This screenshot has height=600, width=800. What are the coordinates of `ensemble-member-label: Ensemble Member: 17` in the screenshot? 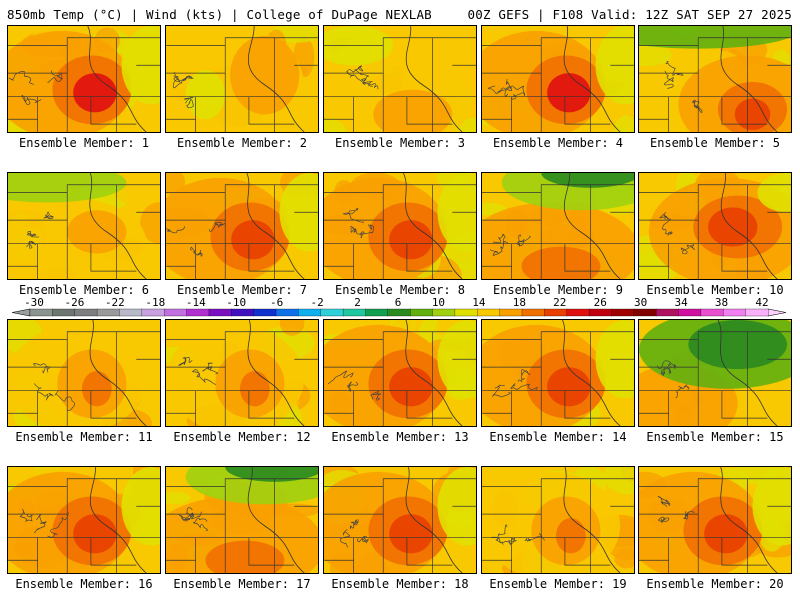 It's located at (242, 584).